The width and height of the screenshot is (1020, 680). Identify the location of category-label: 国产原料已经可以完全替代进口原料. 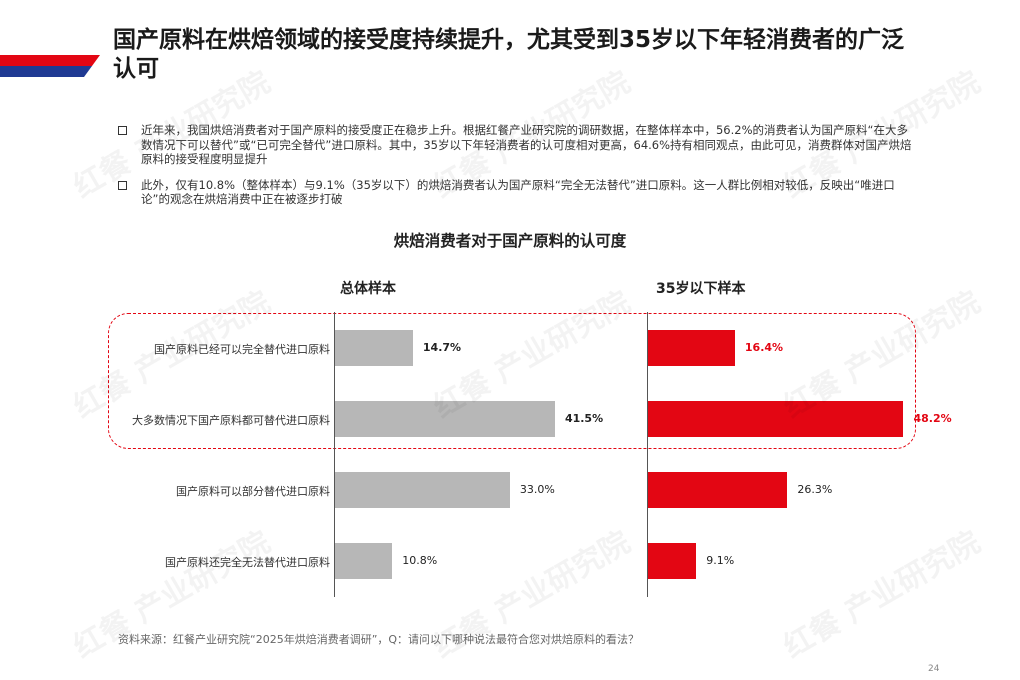
(242, 349).